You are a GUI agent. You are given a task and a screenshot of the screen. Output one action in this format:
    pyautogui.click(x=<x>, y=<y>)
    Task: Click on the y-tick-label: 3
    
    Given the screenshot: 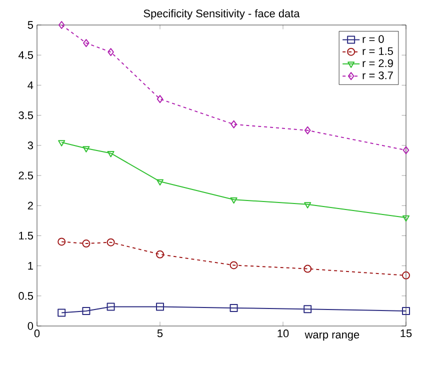 What is the action you would take?
    pyautogui.click(x=30, y=146)
    